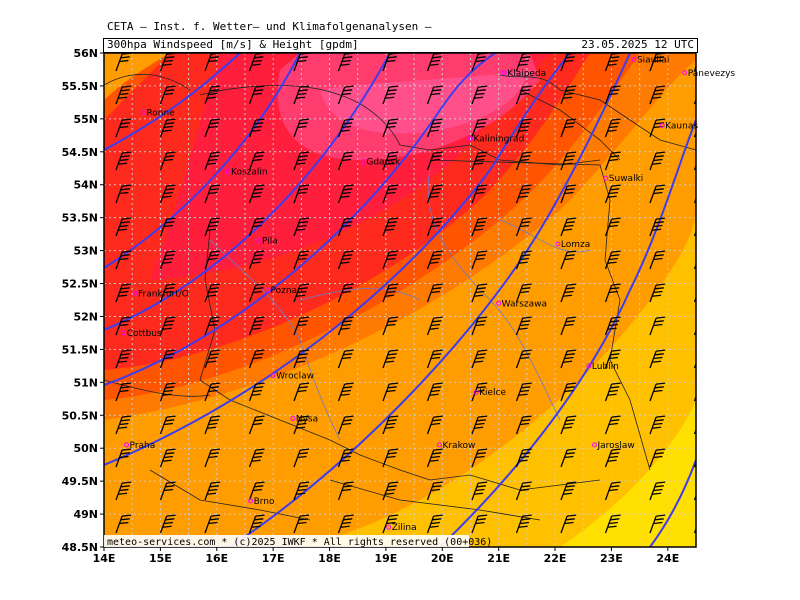 The width and height of the screenshot is (800, 600). I want to click on city-label: Lublin, so click(605, 367).